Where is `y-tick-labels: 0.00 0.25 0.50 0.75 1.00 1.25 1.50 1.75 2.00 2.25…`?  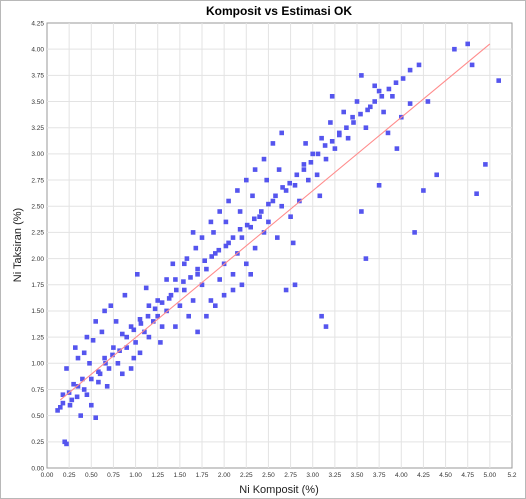 y-tick-labels: 0.00 0.25 0.50 0.75 1.00 1.25 1.50 1.75 2.00 2.25… is located at coordinates (37, 246).